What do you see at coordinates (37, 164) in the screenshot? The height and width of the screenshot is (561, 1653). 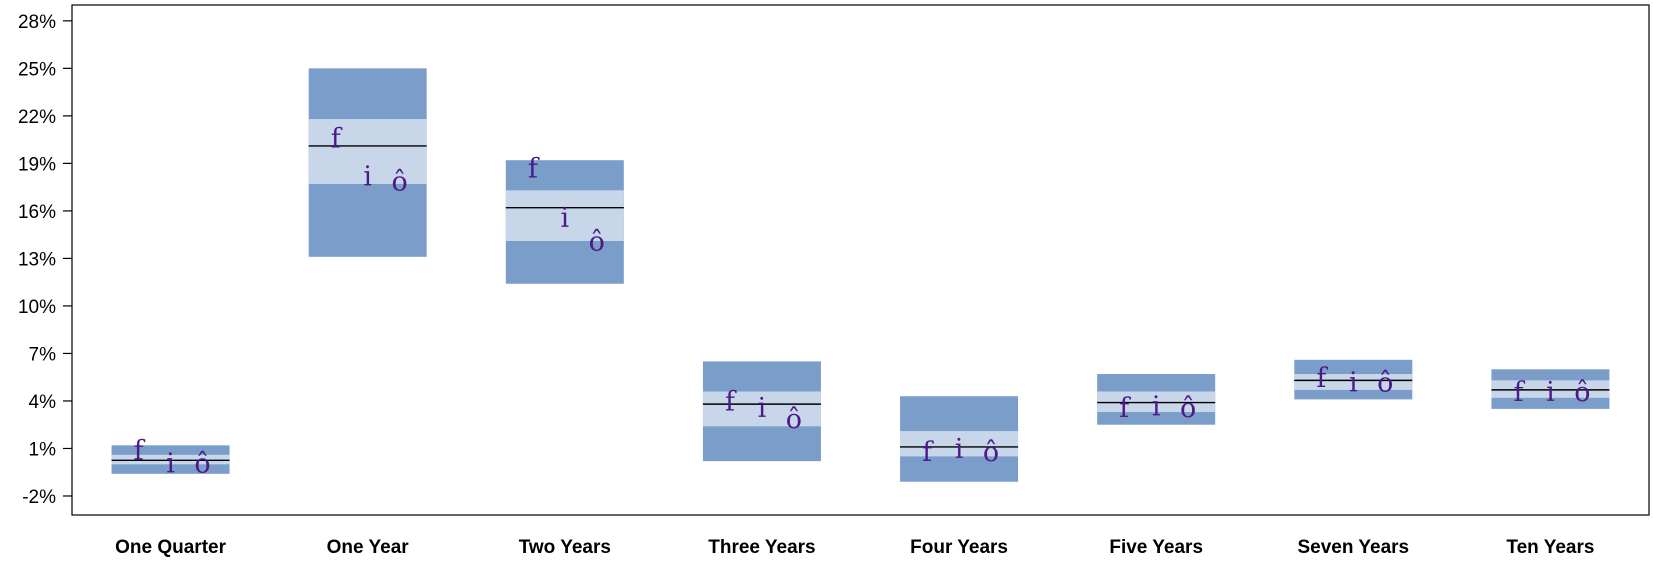 I see `y-tick-label: 19%` at bounding box center [37, 164].